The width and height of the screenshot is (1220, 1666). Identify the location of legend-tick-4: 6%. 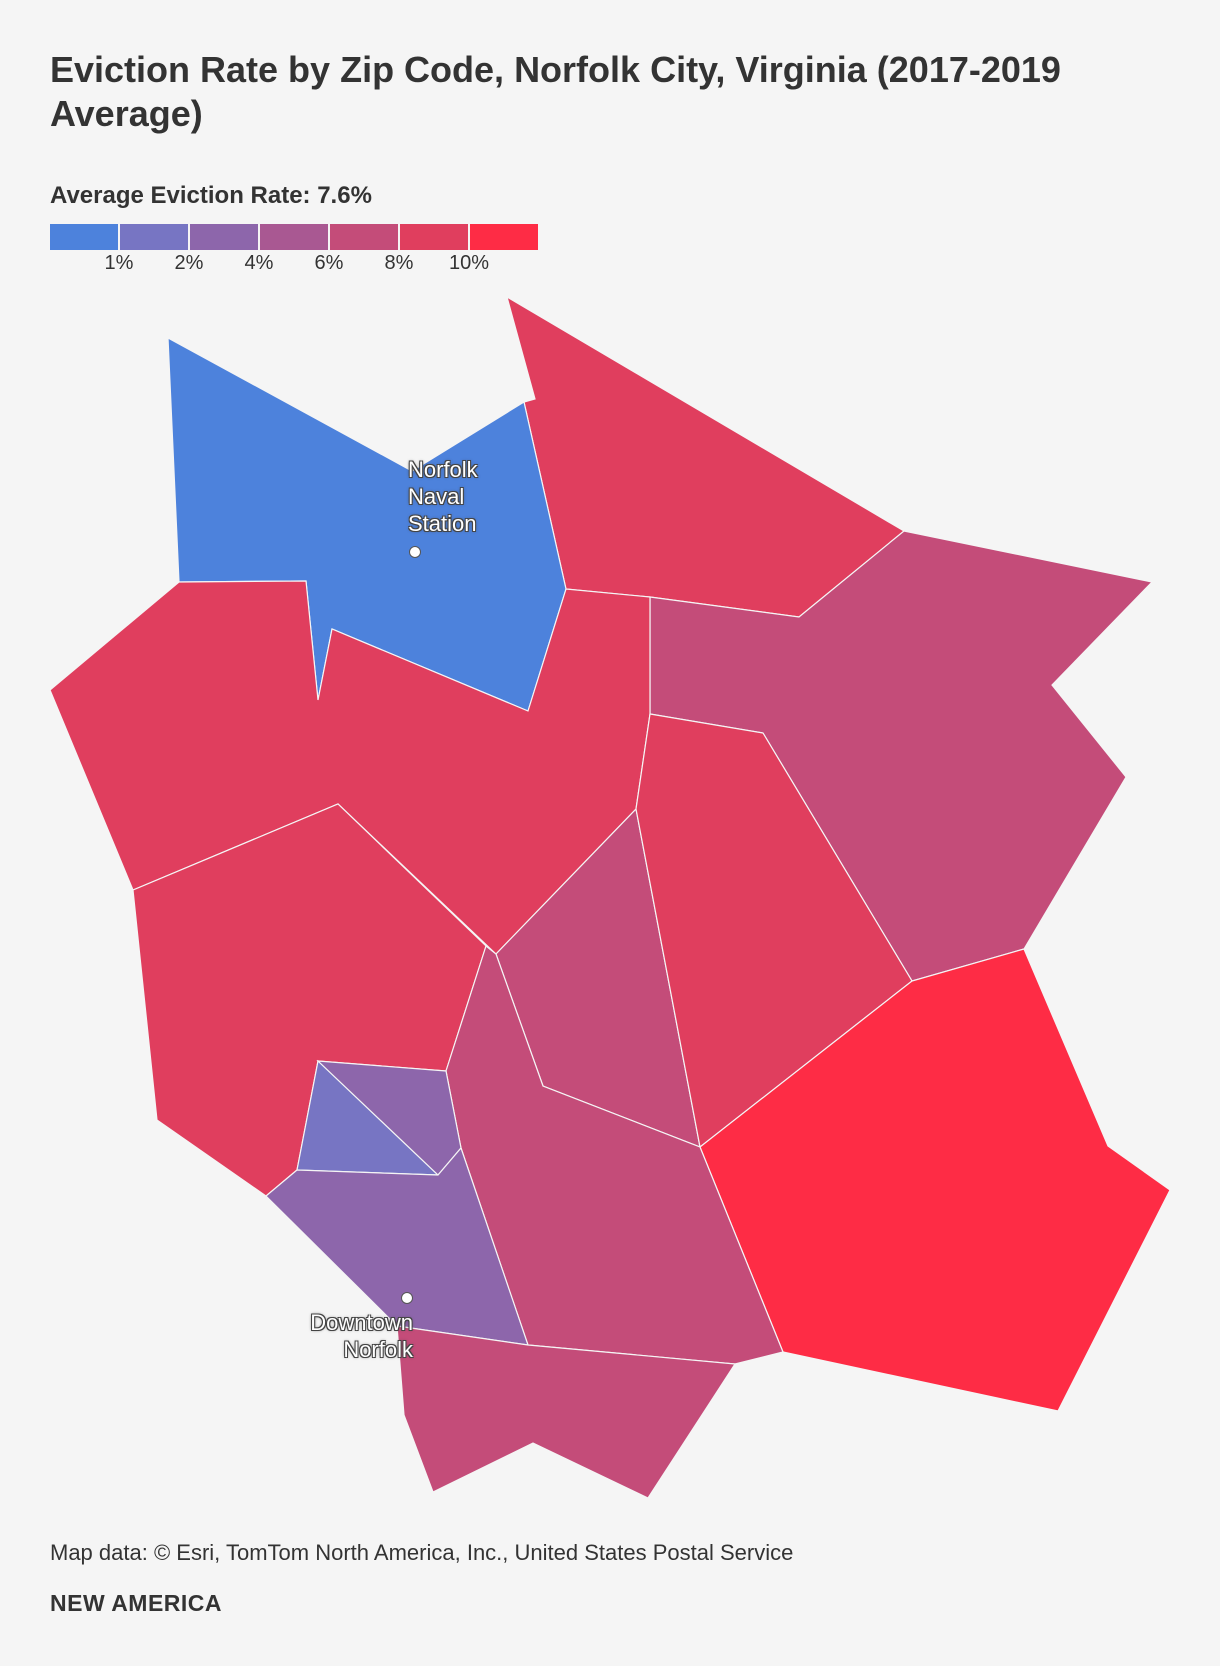
(329, 263).